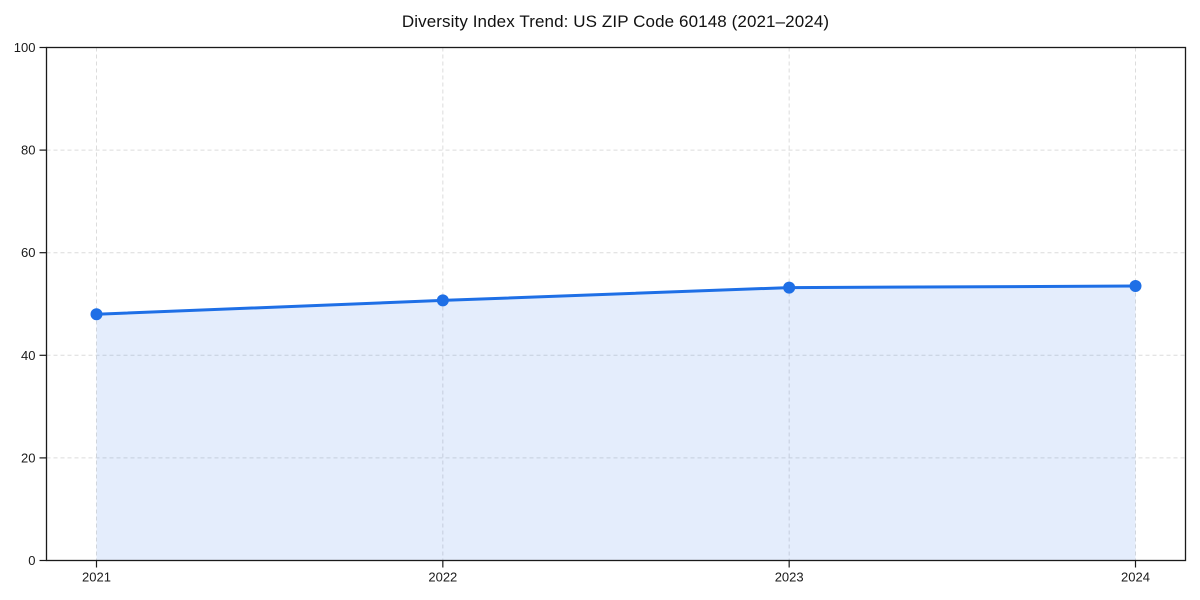 The image size is (1200, 600). Describe the element at coordinates (28, 150) in the screenshot. I see `y-axis-tick-label-80: 80` at that location.